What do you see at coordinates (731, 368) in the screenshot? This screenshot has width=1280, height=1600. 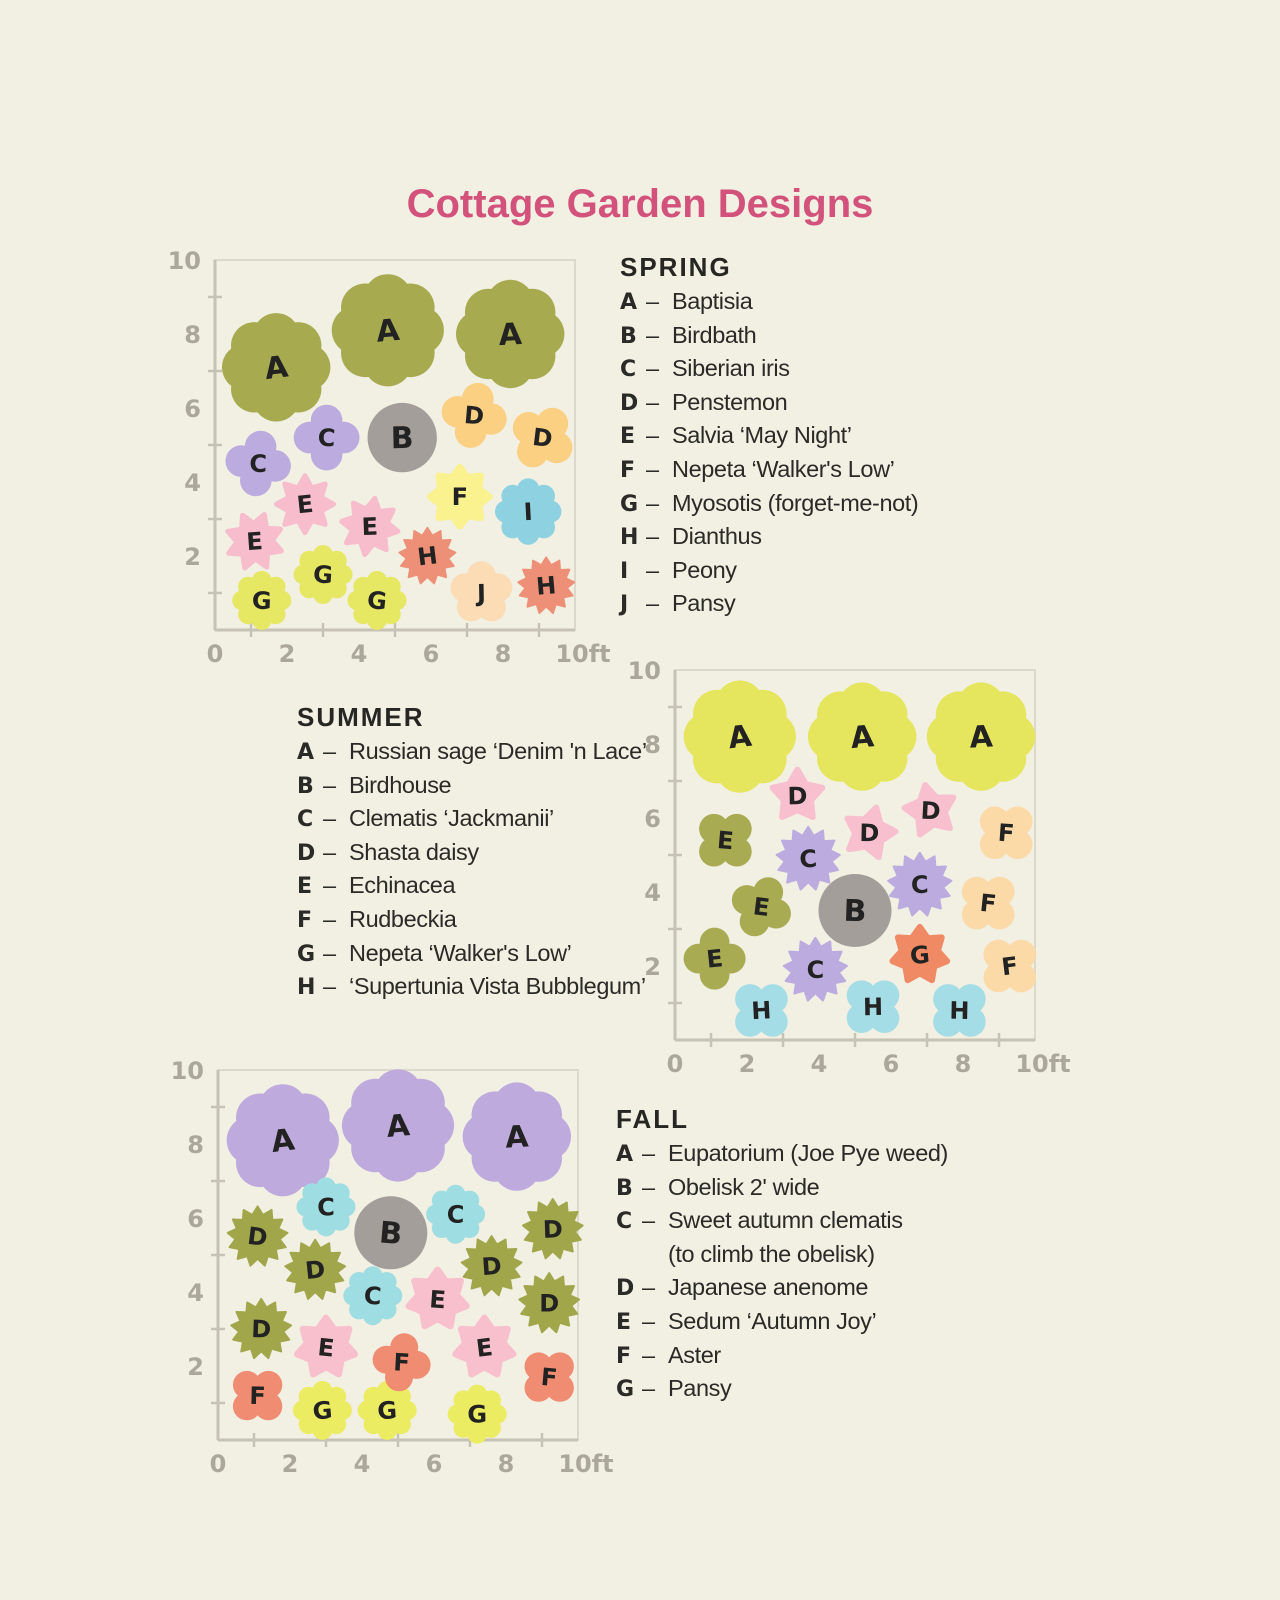 I see `legend-plant-name: Siberian iris` at bounding box center [731, 368].